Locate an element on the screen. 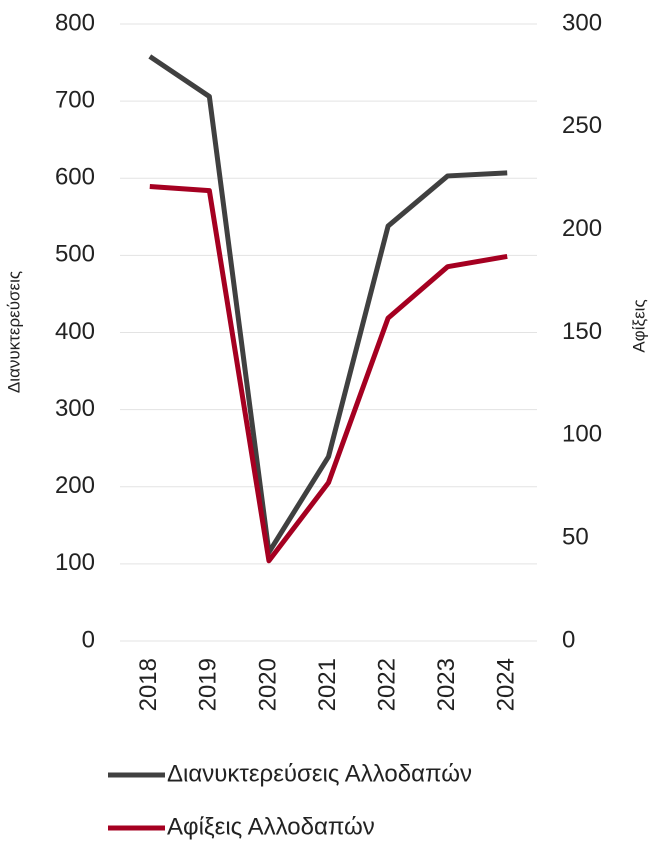 Image resolution: width=653 pixels, height=841 pixels. y2-tick-label: 300 is located at coordinates (582, 22).